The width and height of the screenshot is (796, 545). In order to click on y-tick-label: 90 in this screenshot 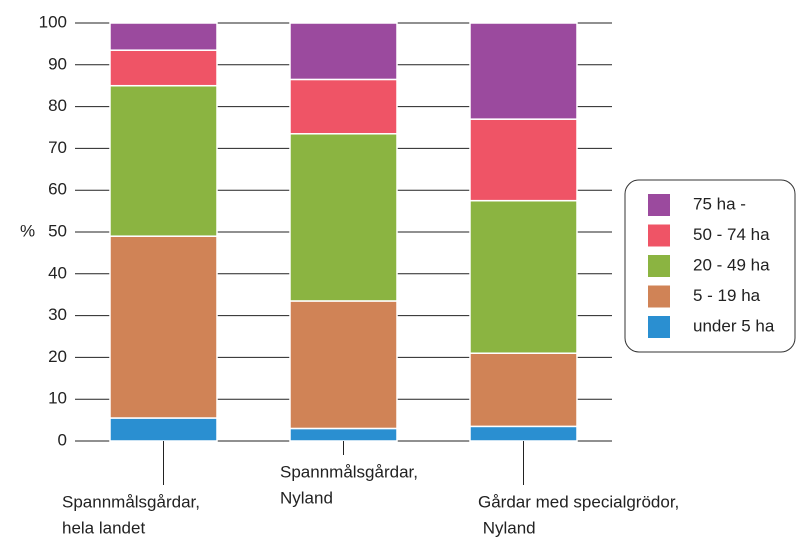, I will do `click(57, 63)`.